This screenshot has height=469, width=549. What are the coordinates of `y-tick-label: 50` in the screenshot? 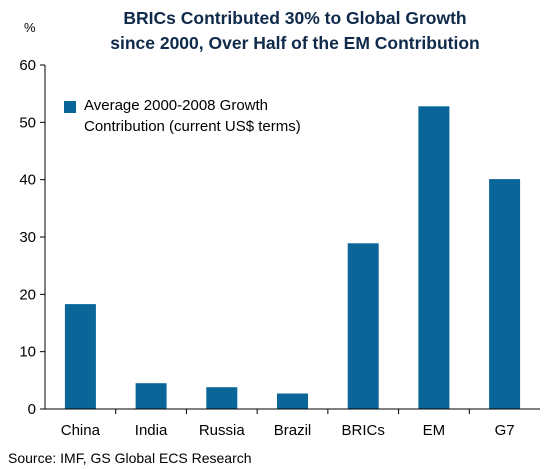 It's located at (27, 122).